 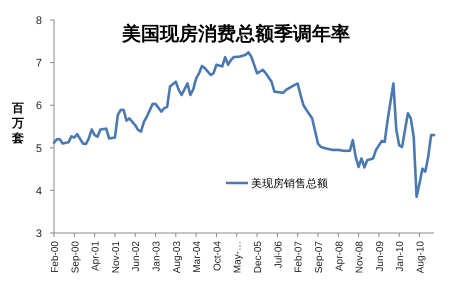 What do you see at coordinates (157, 256) in the screenshot?
I see `x-tick-label: Jan-03` at bounding box center [157, 256].